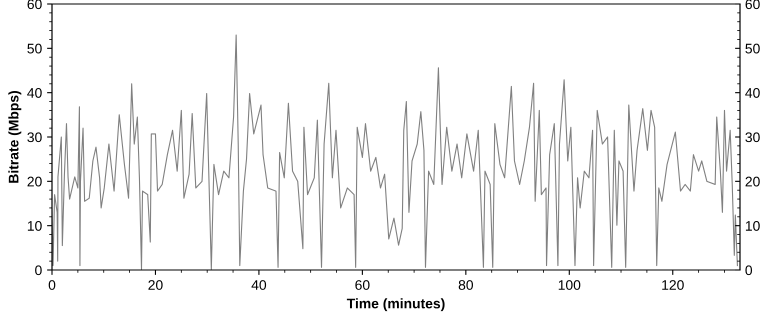  I want to click on y2-tick-label: 30, so click(752, 137).